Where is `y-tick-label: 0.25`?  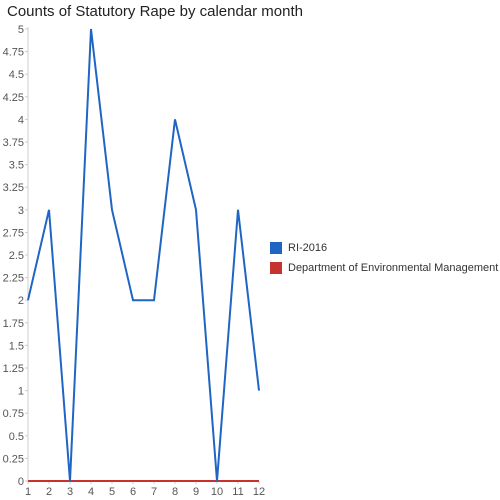
y-tick-label: 0.25 is located at coordinates (13, 459).